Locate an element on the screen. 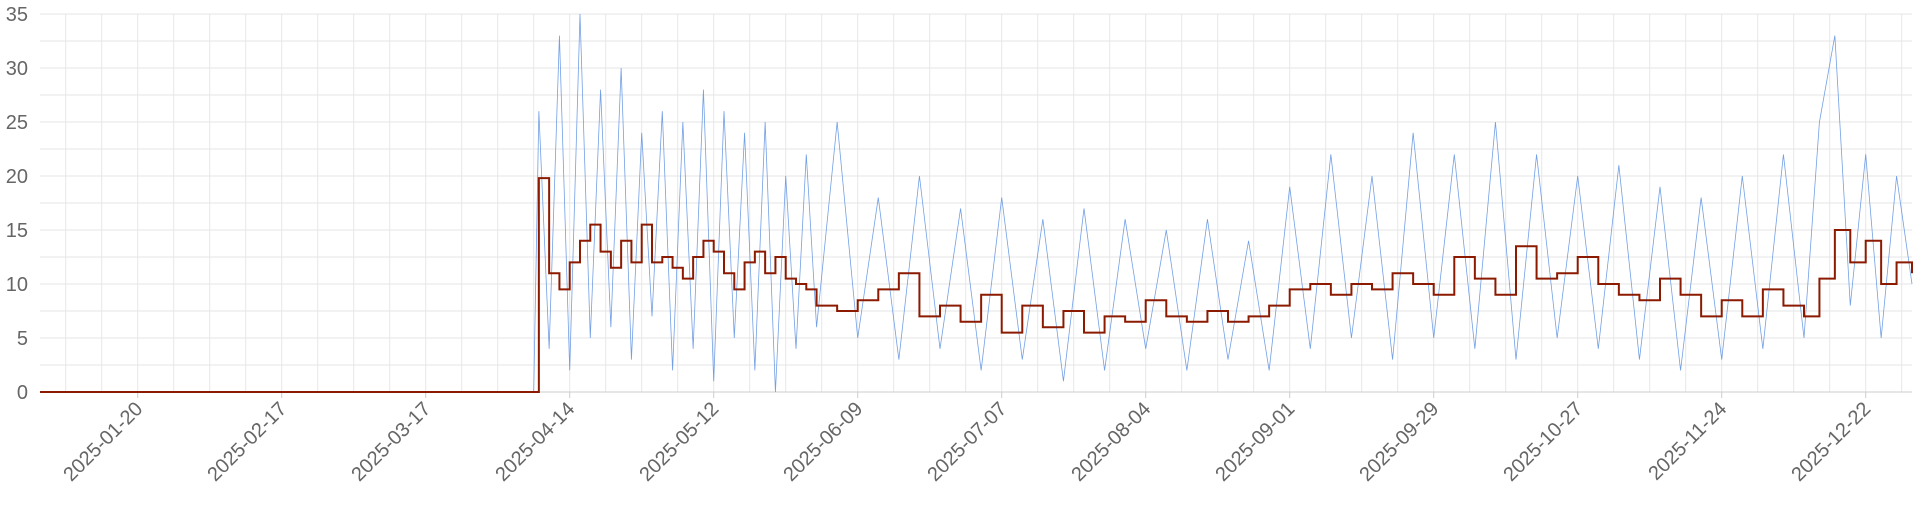 The width and height of the screenshot is (1920, 512). y-tick-label: 30 is located at coordinates (17, 69).